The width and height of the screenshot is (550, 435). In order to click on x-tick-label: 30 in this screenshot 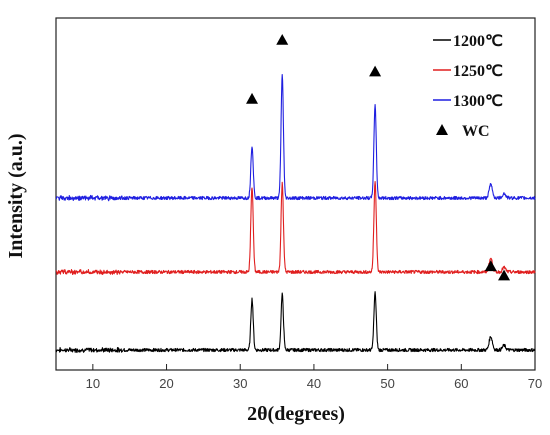, I will do `click(240, 383)`.